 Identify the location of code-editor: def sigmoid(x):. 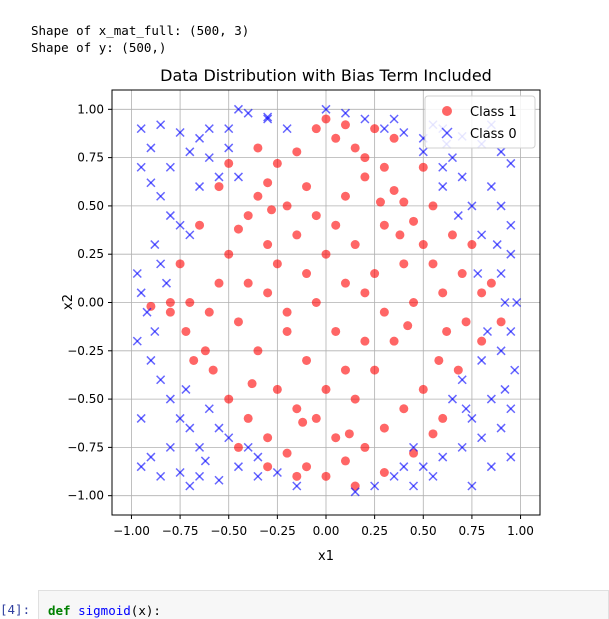
(323, 604).